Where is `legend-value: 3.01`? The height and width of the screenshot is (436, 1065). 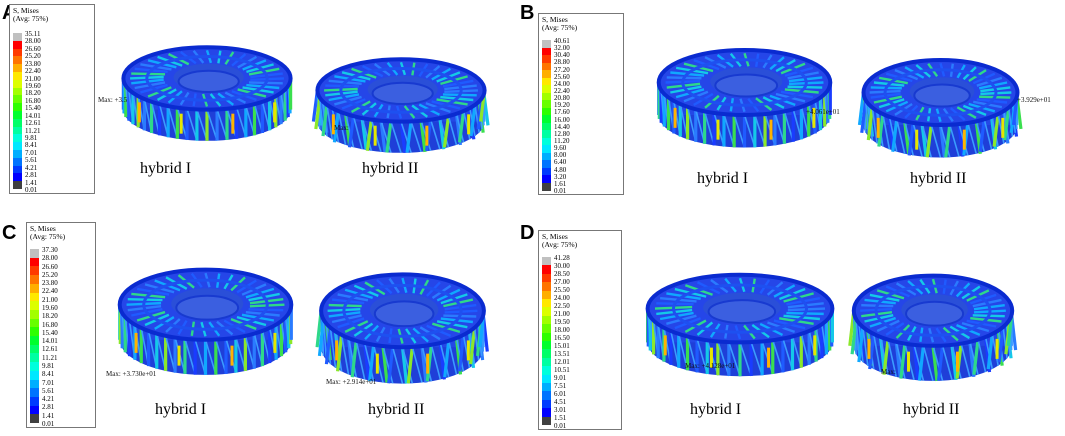
legend-value: 3.01 is located at coordinates (560, 410).